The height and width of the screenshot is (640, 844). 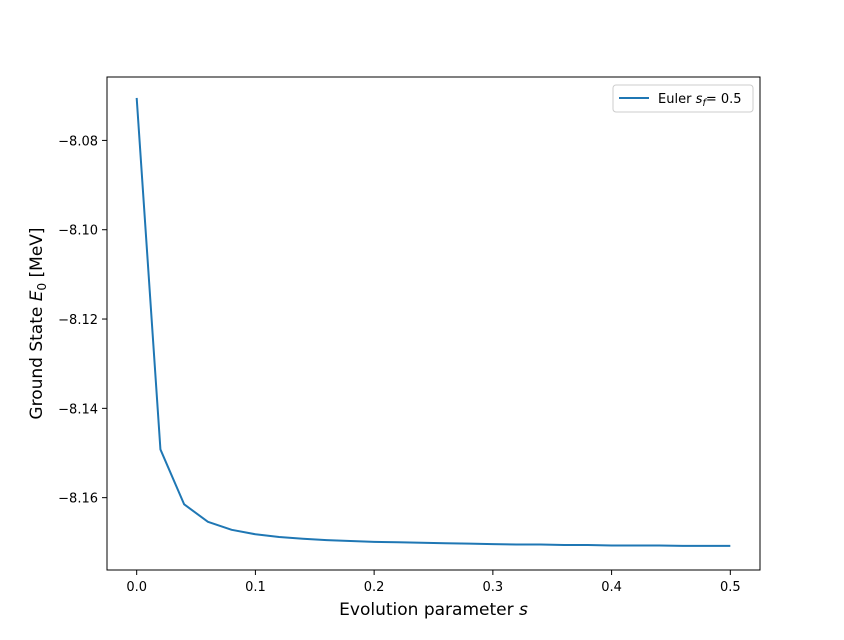 What do you see at coordinates (78, 141) in the screenshot?
I see `y-tick-label: −8.08` at bounding box center [78, 141].